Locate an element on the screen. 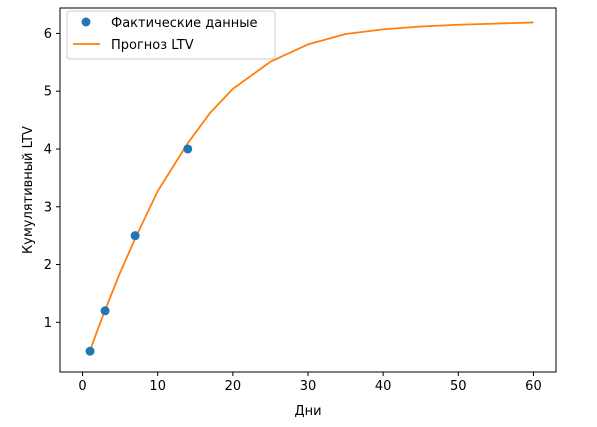 The image size is (597, 427). y-tick-label: 5 is located at coordinates (48, 92).